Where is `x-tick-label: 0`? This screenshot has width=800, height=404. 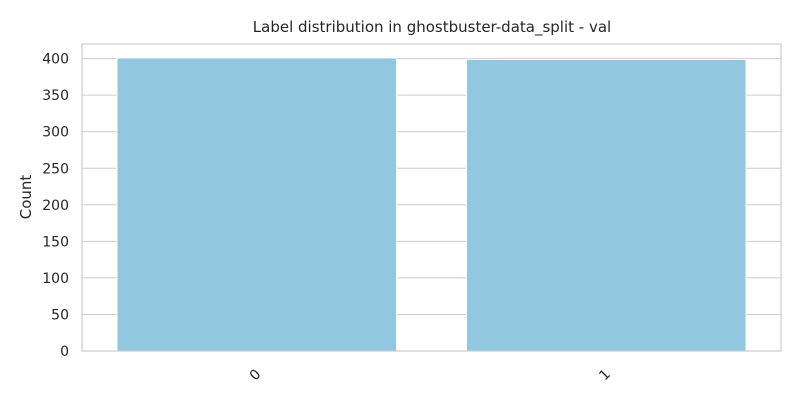
x-tick-label: 0 is located at coordinates (256, 375).